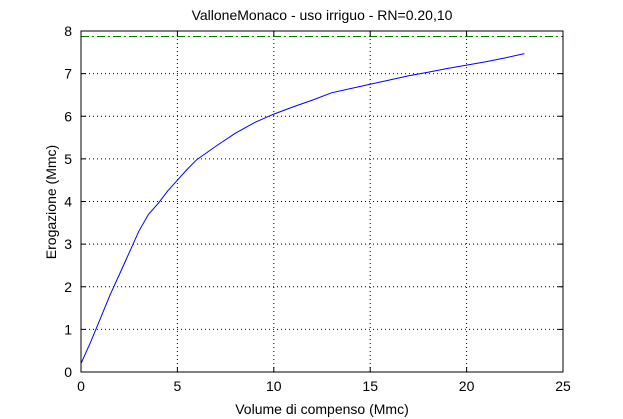 This screenshot has height=419, width=623. Describe the element at coordinates (467, 386) in the screenshot. I see `x-tick-label: 20` at that location.